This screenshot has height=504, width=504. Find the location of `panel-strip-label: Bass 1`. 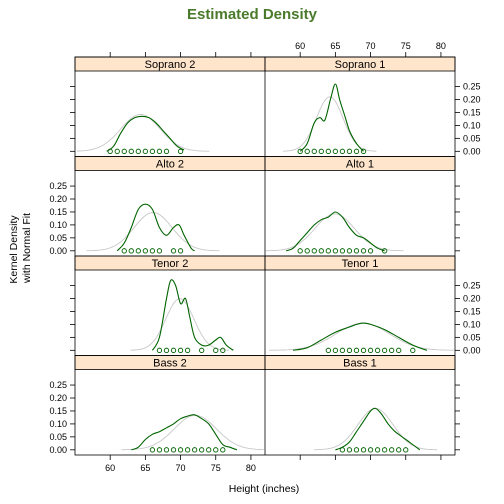

panel-strip-label: Bass 1 is located at coordinates (360, 364).